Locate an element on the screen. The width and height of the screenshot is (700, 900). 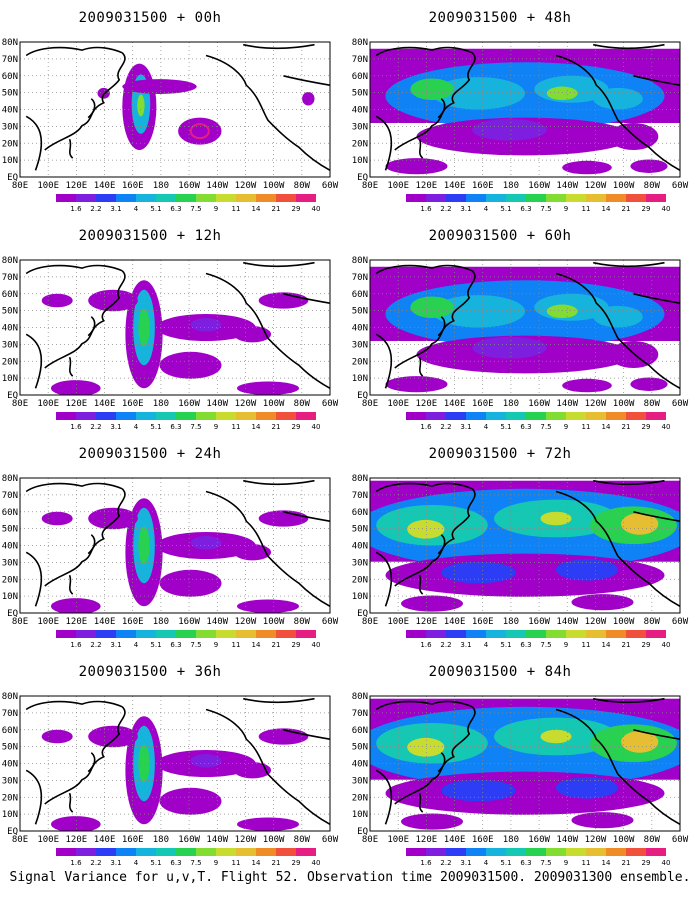
coastlines is located at coordinates (527, 761).